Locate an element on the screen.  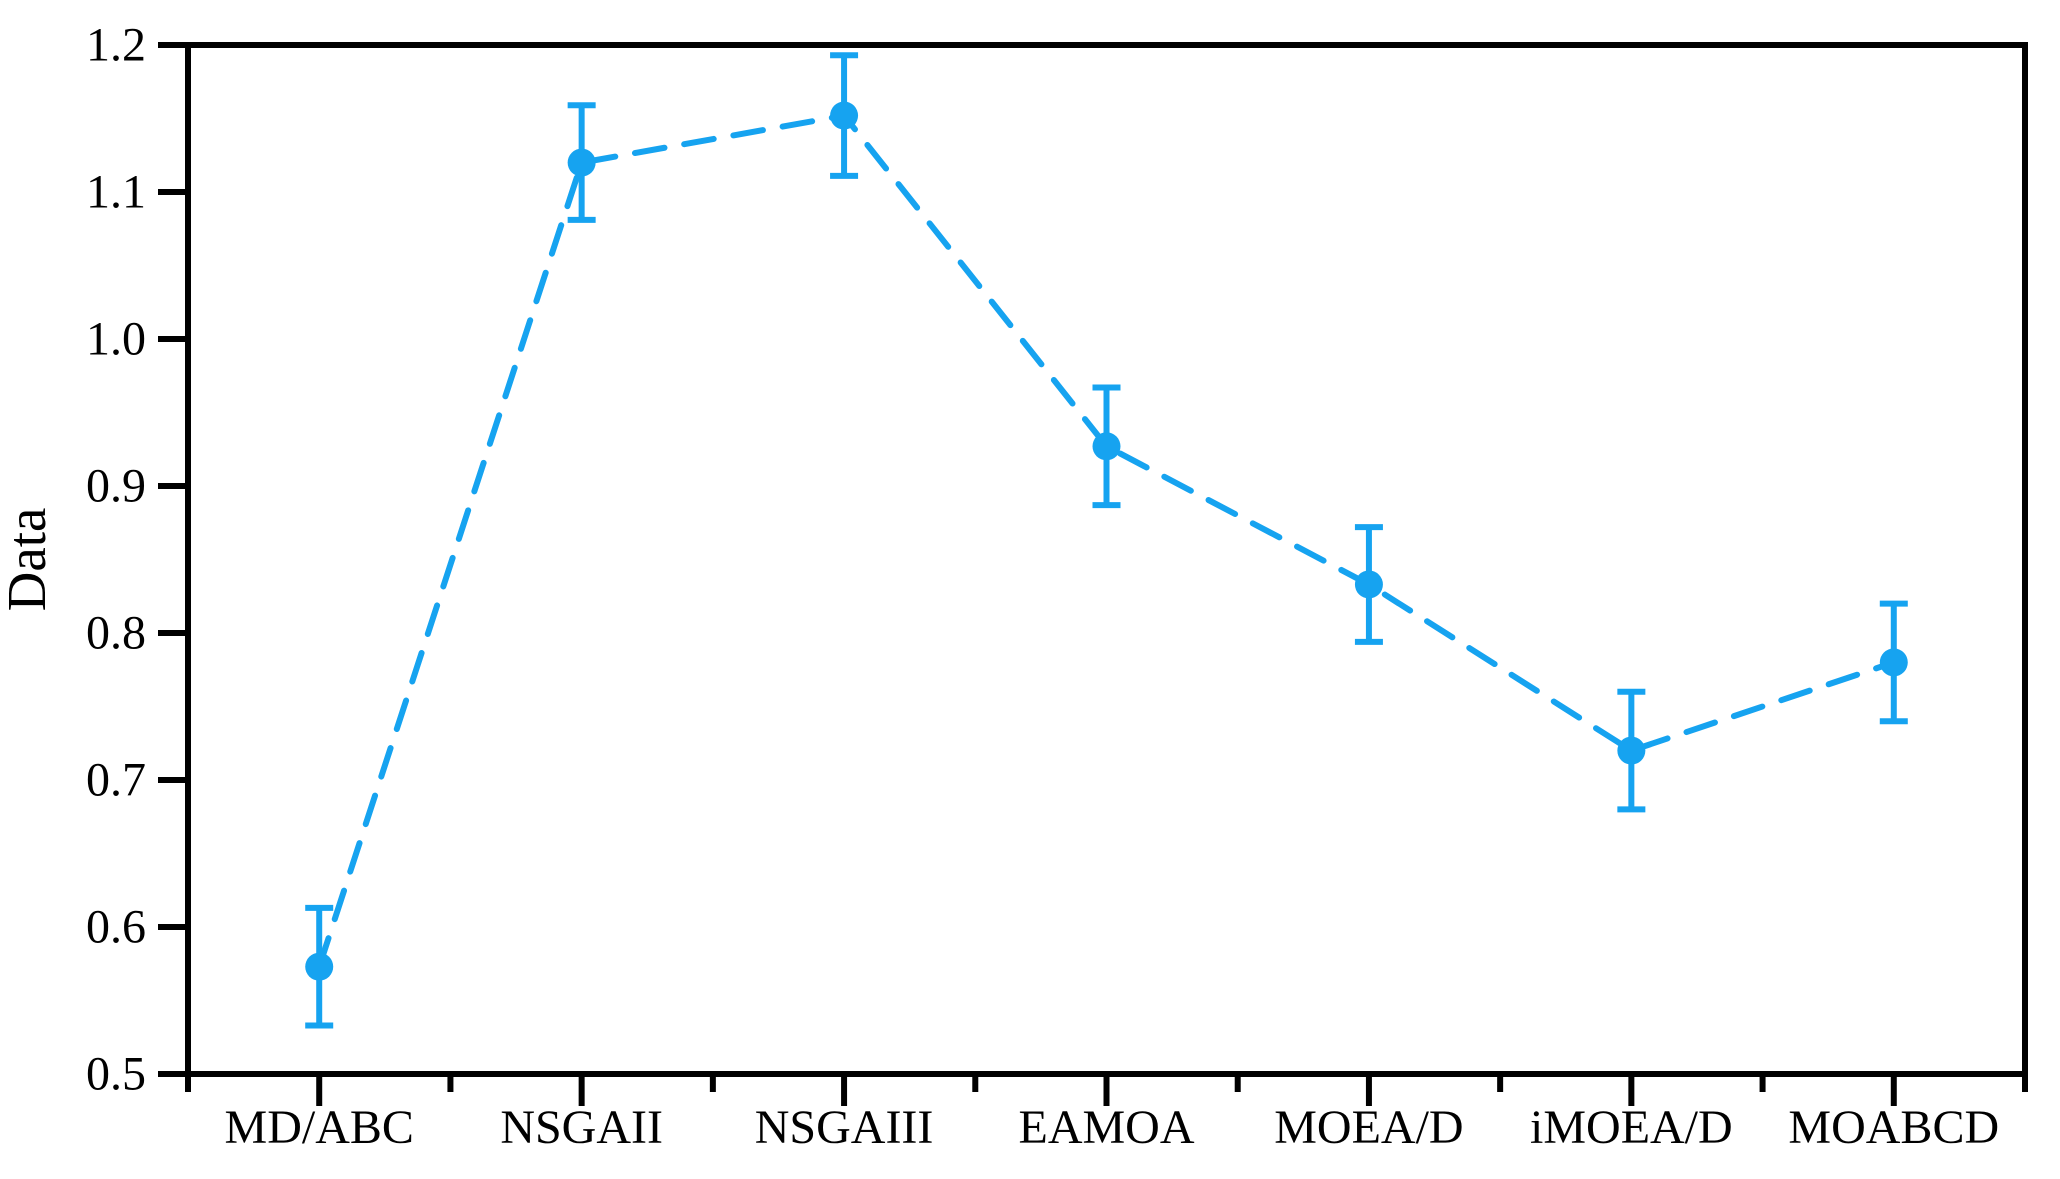
y-tick-label: 1.1 is located at coordinates (116, 192).